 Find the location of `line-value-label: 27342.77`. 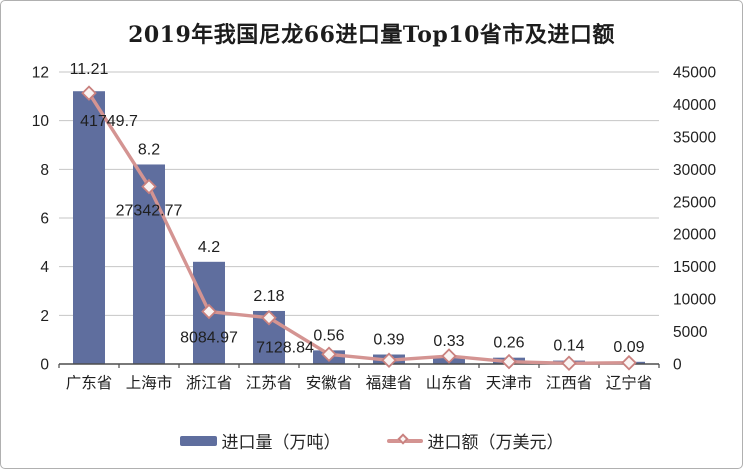

line-value-label: 27342.77 is located at coordinates (149, 211).